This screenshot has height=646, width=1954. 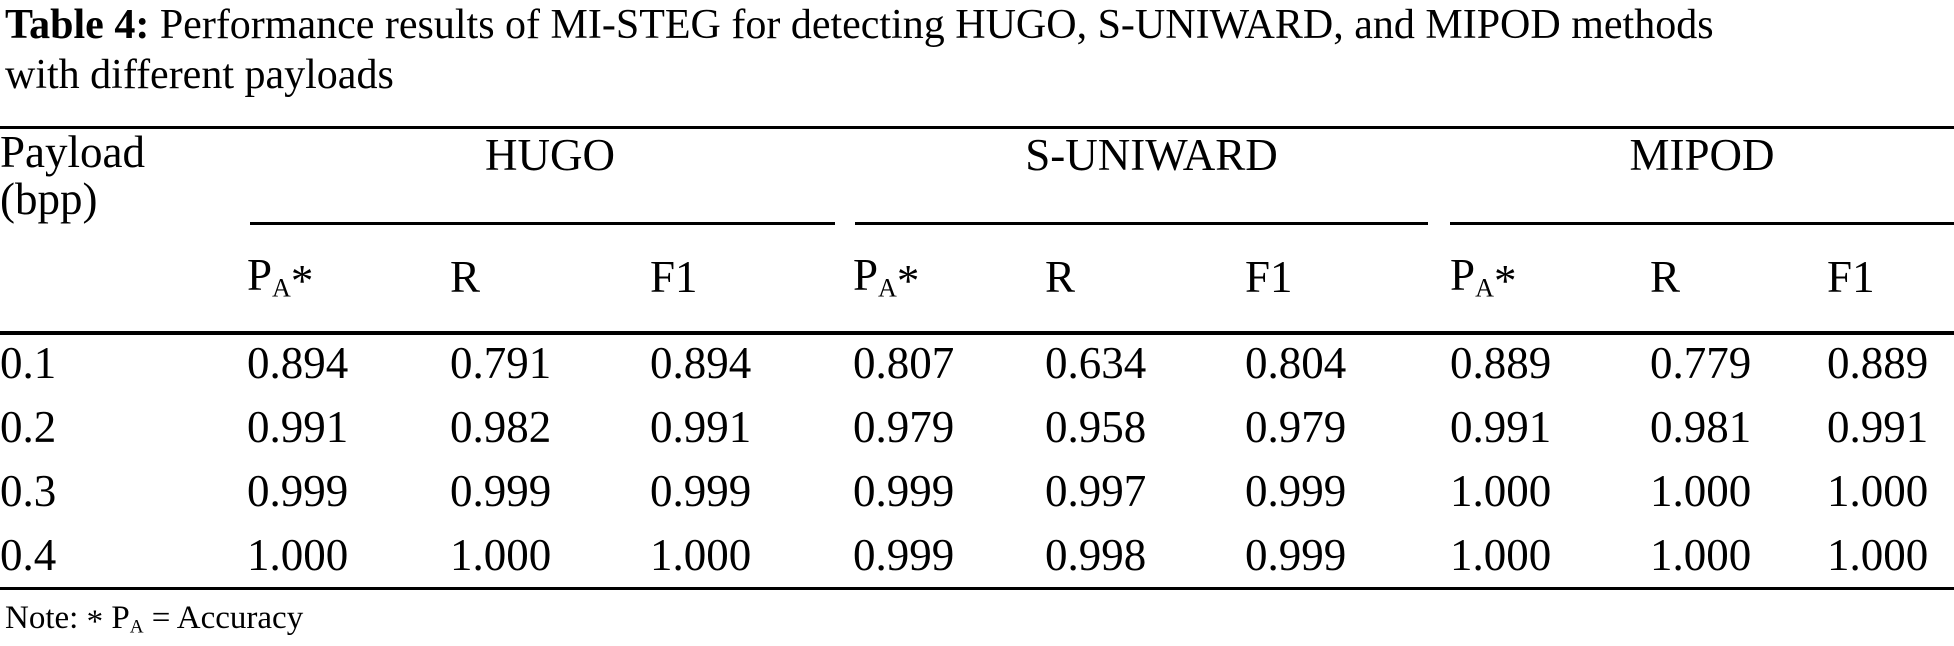 I want to click on metric-header-r-hugo: R, so click(x=465, y=276).